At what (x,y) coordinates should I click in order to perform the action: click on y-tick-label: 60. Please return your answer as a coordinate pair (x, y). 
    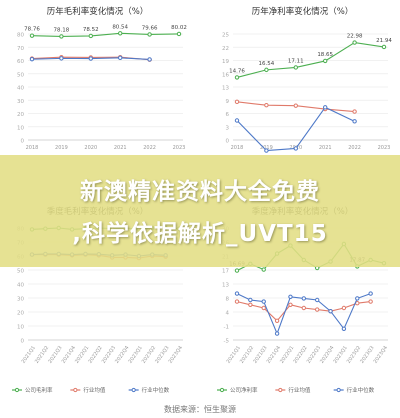
    Looking at the image, I should click on (20, 62).